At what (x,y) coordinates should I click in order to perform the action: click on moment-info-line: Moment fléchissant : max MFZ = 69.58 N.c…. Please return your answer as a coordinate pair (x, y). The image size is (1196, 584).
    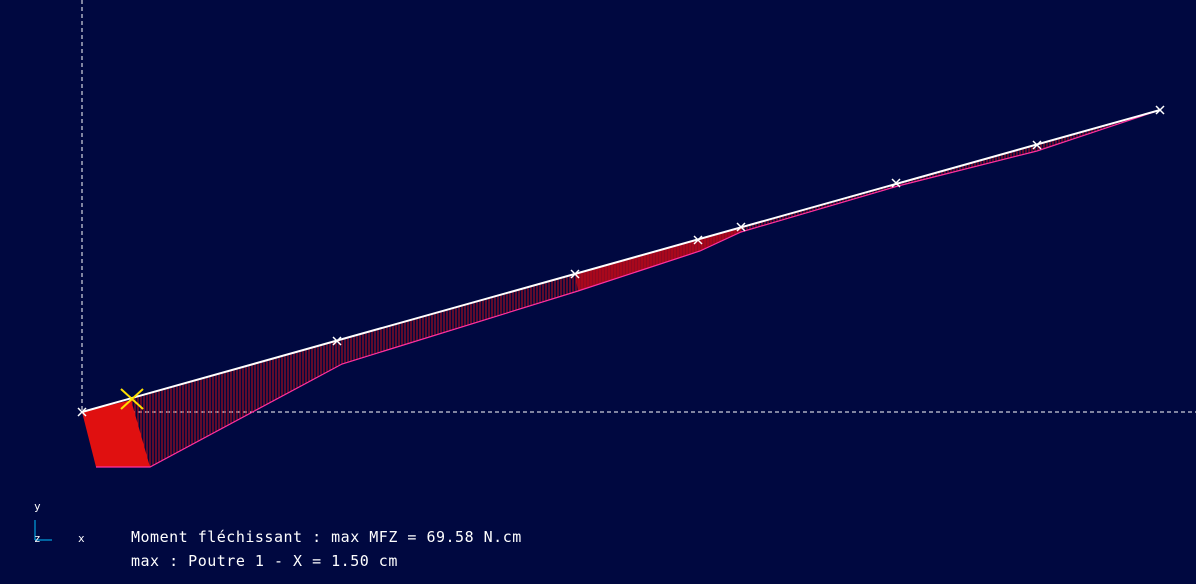
    Looking at the image, I should click on (326, 537).